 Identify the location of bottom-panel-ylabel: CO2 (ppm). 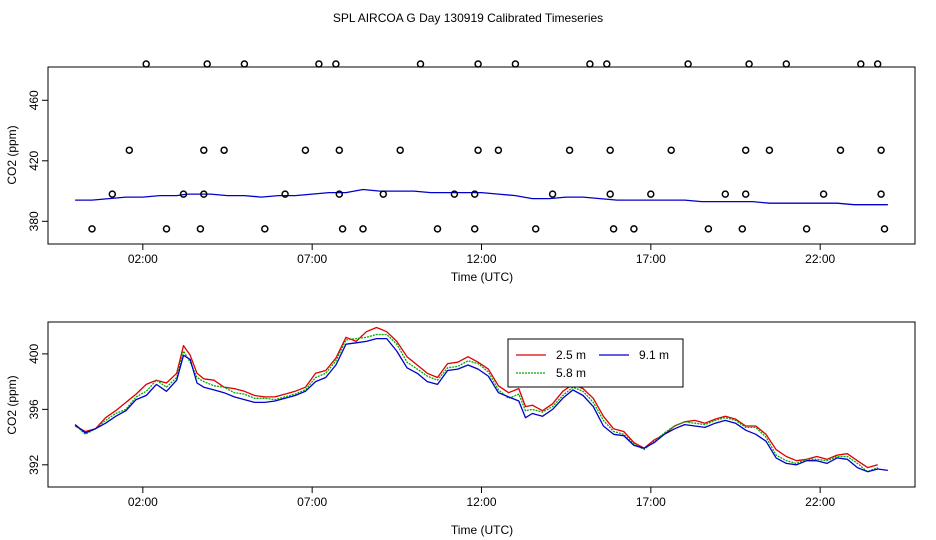
(12, 404).